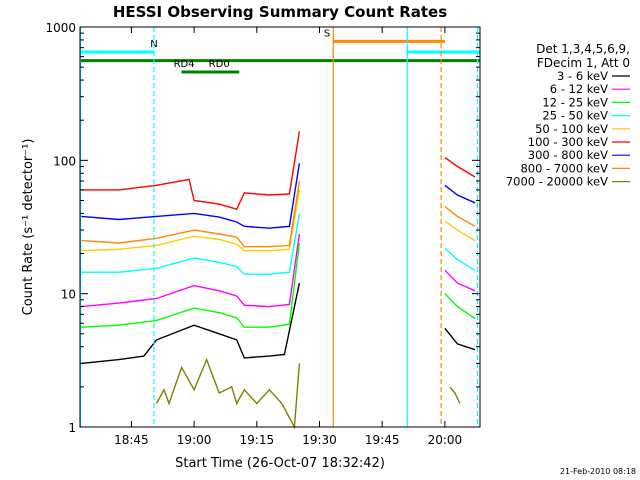  Describe the element at coordinates (64, 161) in the screenshot. I see `y-tick-label-100: 100` at that location.